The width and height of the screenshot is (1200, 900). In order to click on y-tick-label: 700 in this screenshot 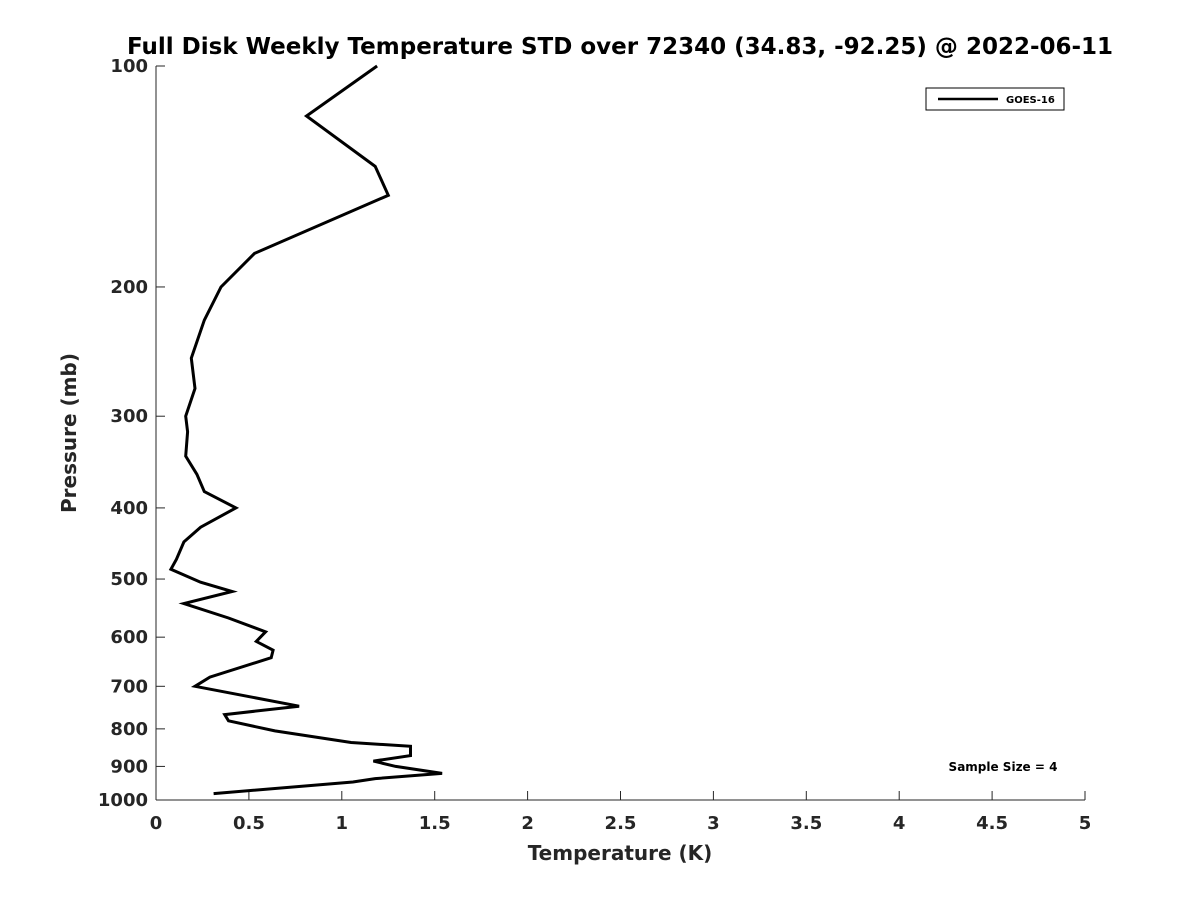, I will do `click(129, 686)`.